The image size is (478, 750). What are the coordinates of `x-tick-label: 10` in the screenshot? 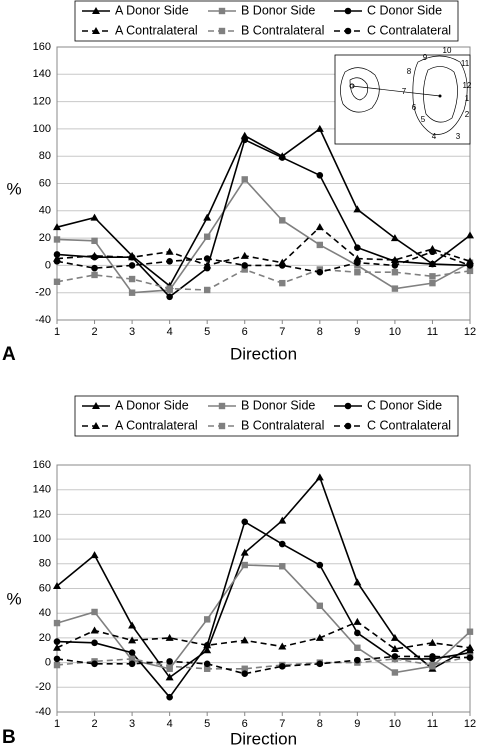 It's located at (395, 332).